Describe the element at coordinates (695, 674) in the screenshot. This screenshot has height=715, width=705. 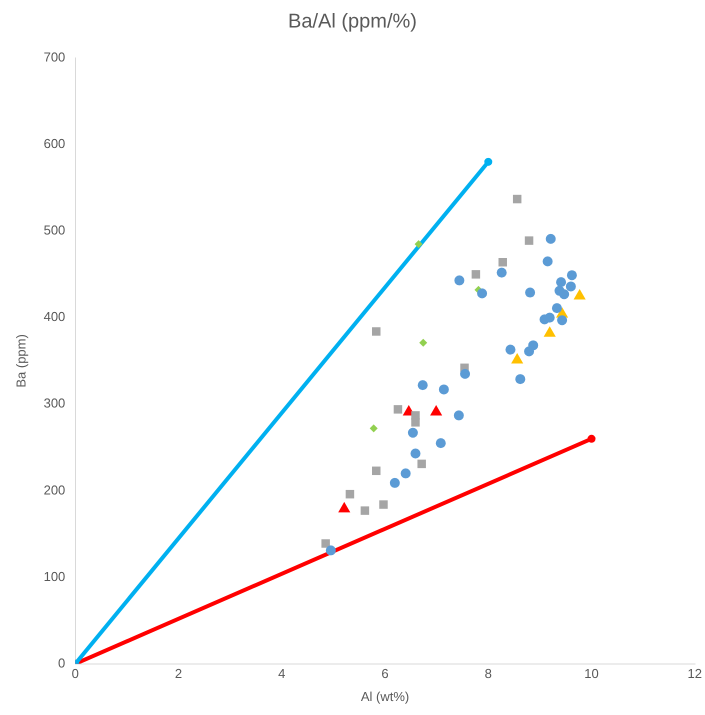
I see `x-tick-label: 12` at that location.